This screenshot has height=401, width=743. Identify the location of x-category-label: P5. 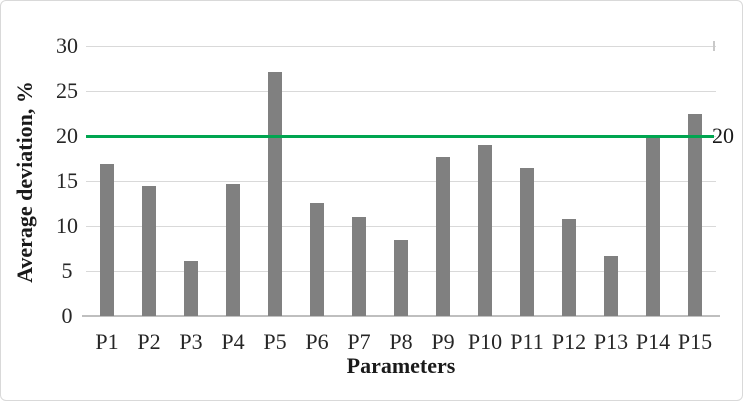
(275, 341).